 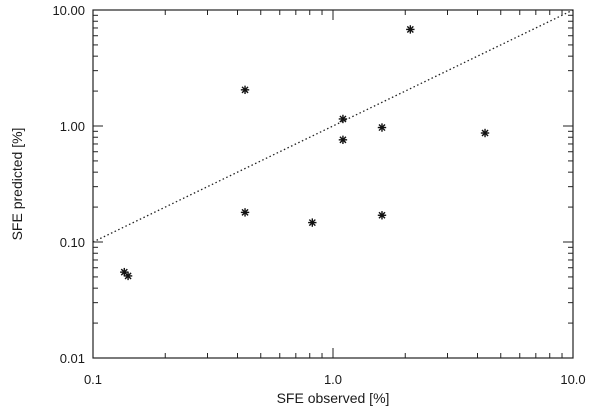 I want to click on y-tick-label: 1.00, so click(x=72, y=126).